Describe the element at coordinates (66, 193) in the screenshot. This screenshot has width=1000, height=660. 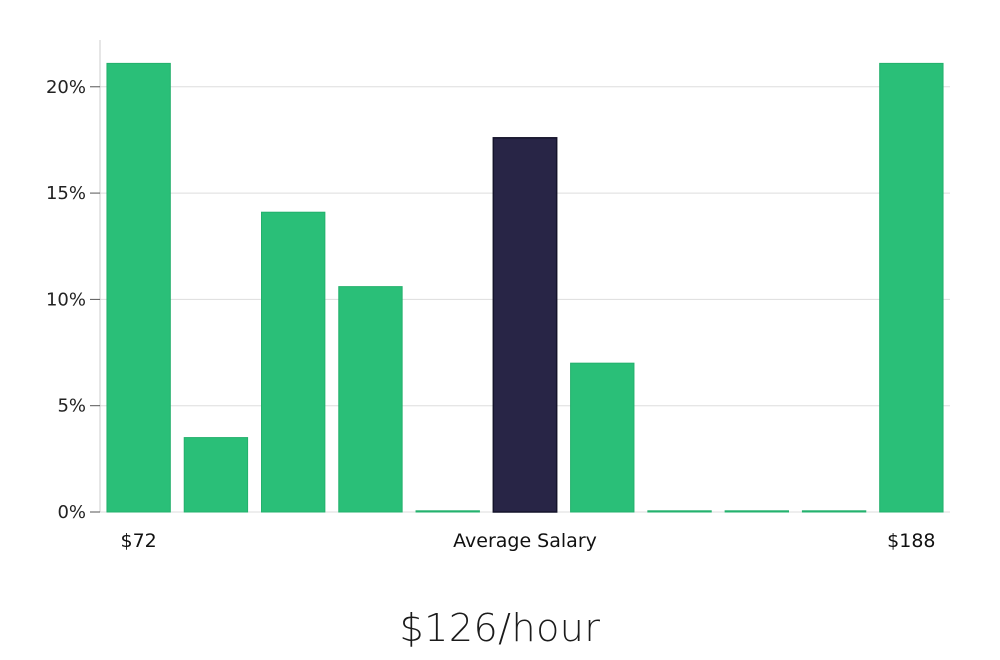
I see `y-tick-label: 15%` at that location.